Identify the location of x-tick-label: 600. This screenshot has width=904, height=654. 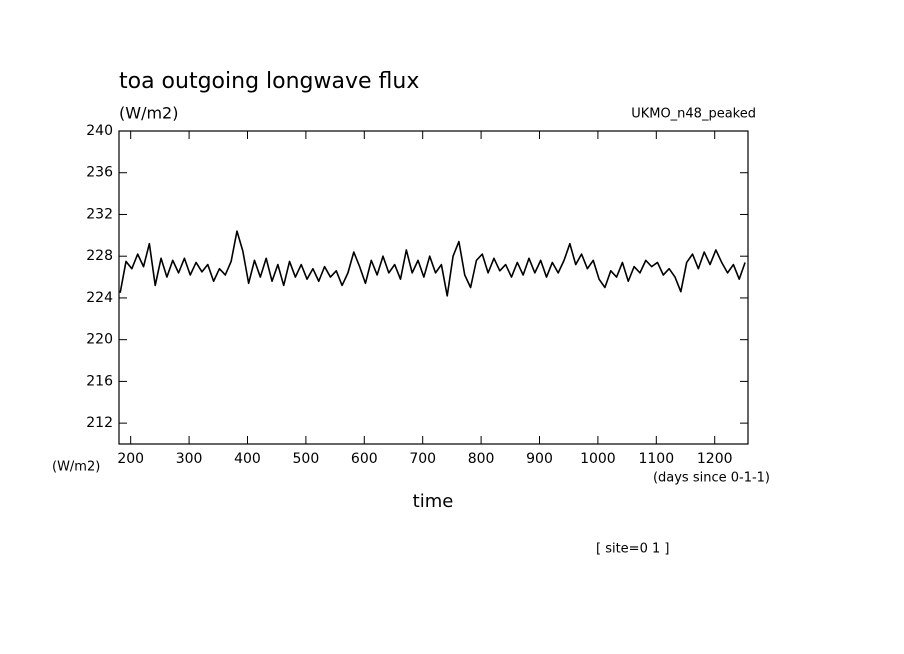
(364, 459).